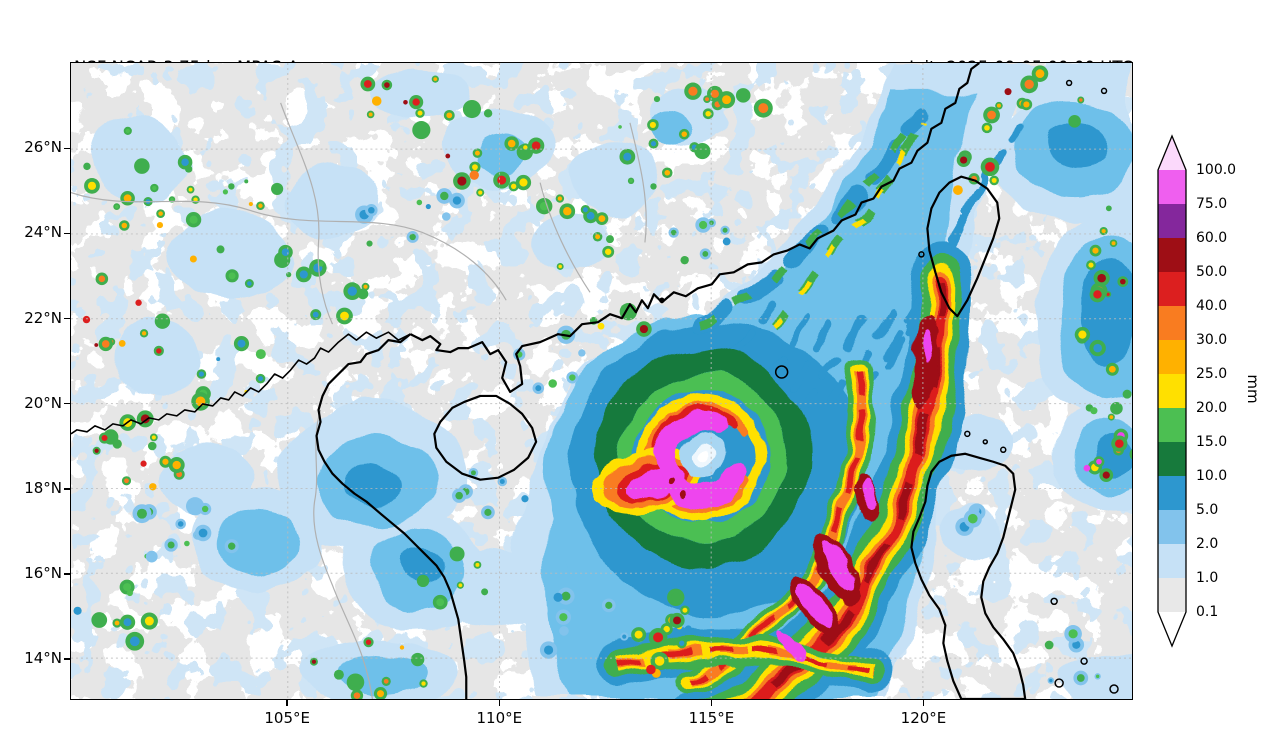 The width and height of the screenshot is (1280, 745). Describe the element at coordinates (1253, 389) in the screenshot. I see `colorbar-units-label: mm` at that location.